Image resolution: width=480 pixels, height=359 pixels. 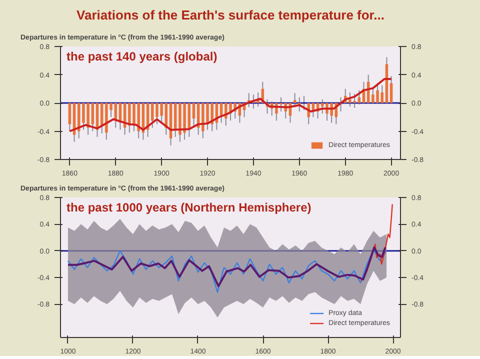 I want to click on chart-subtitle: the past 1000 years (Northern Hemisphere), so click(x=189, y=207).